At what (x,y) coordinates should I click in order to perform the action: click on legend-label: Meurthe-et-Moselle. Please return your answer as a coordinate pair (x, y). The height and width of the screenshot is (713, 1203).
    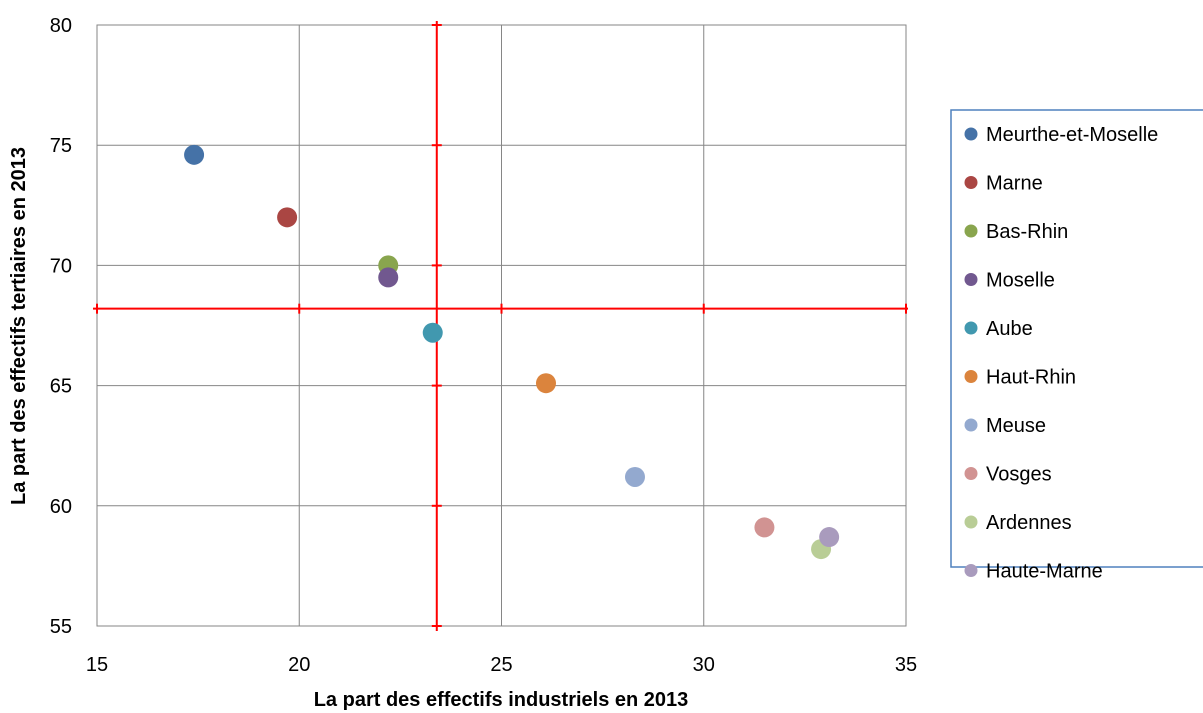
    Looking at the image, I should click on (1072, 135).